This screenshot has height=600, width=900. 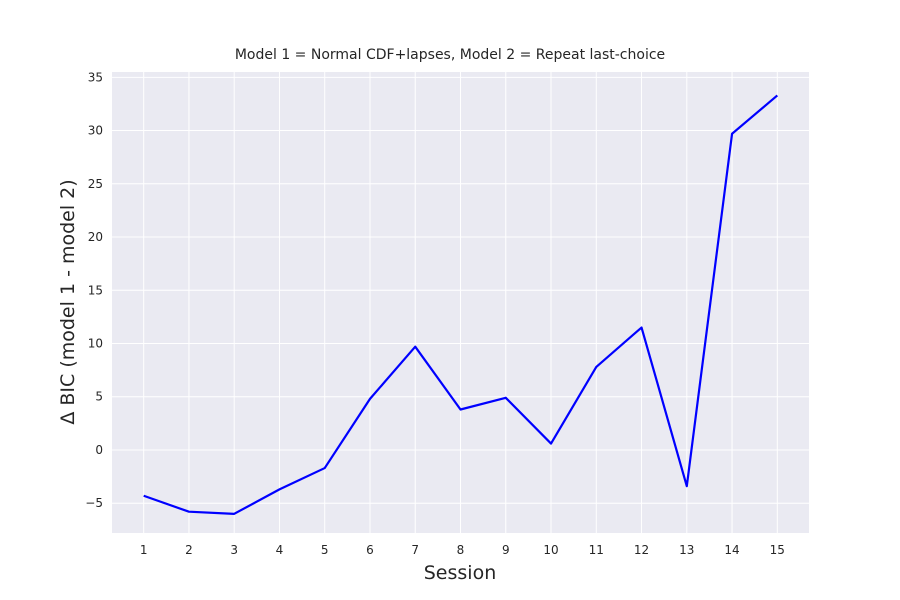 I want to click on x-tick-label: 14, so click(x=731, y=550).